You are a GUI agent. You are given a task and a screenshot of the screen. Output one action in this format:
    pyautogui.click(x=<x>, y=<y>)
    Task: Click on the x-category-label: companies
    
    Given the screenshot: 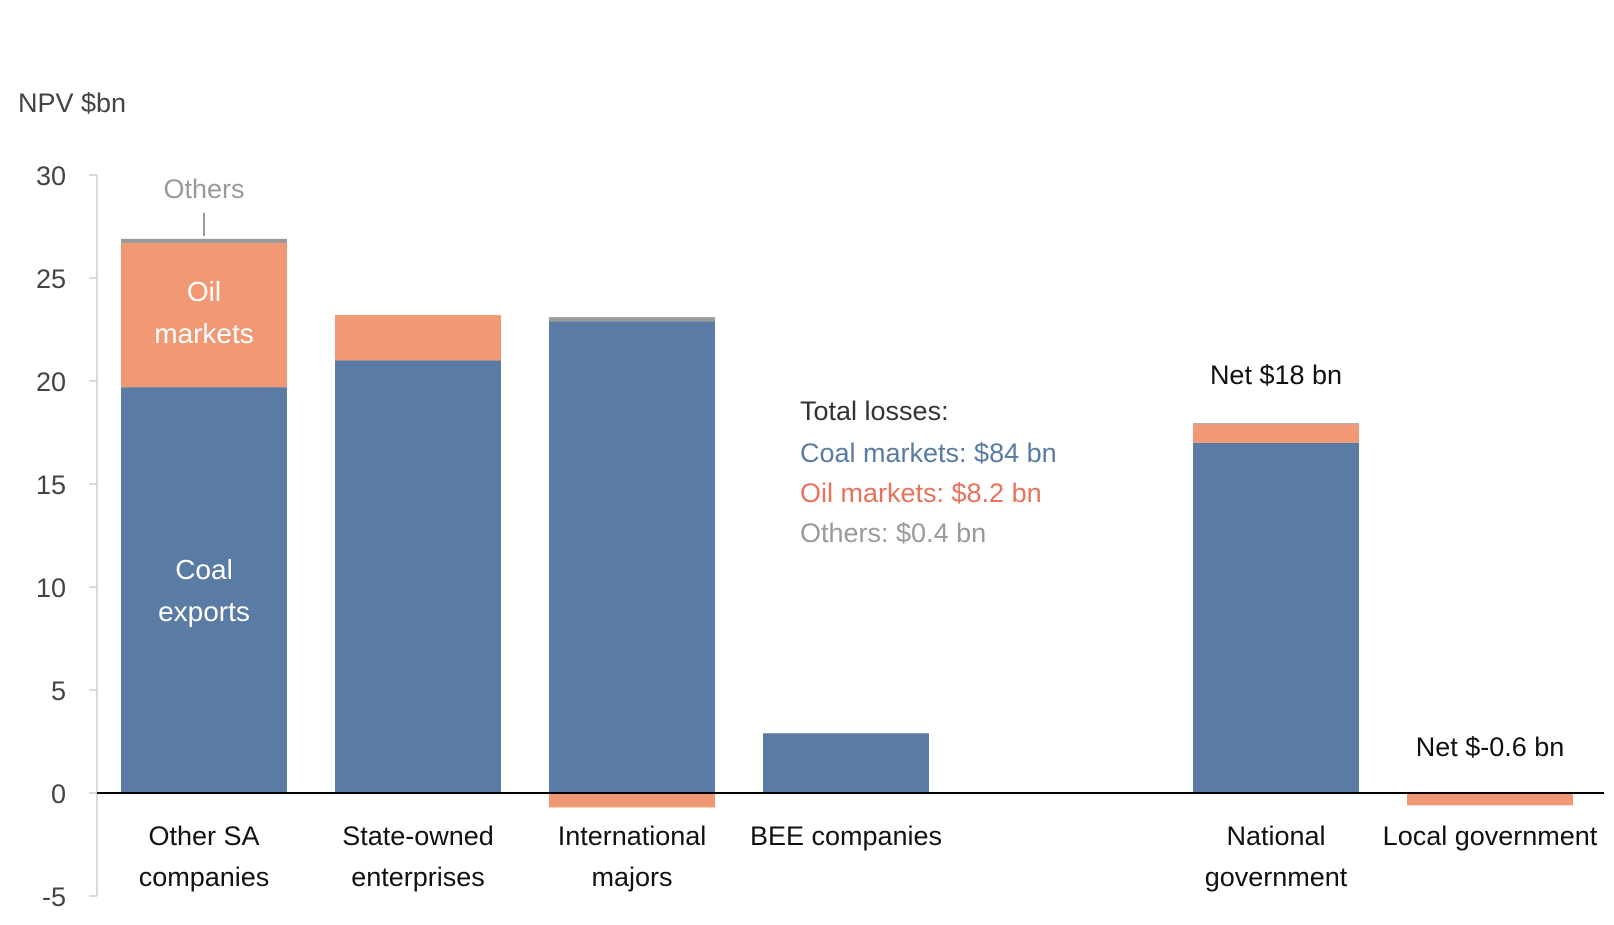 What is the action you would take?
    pyautogui.click(x=204, y=877)
    